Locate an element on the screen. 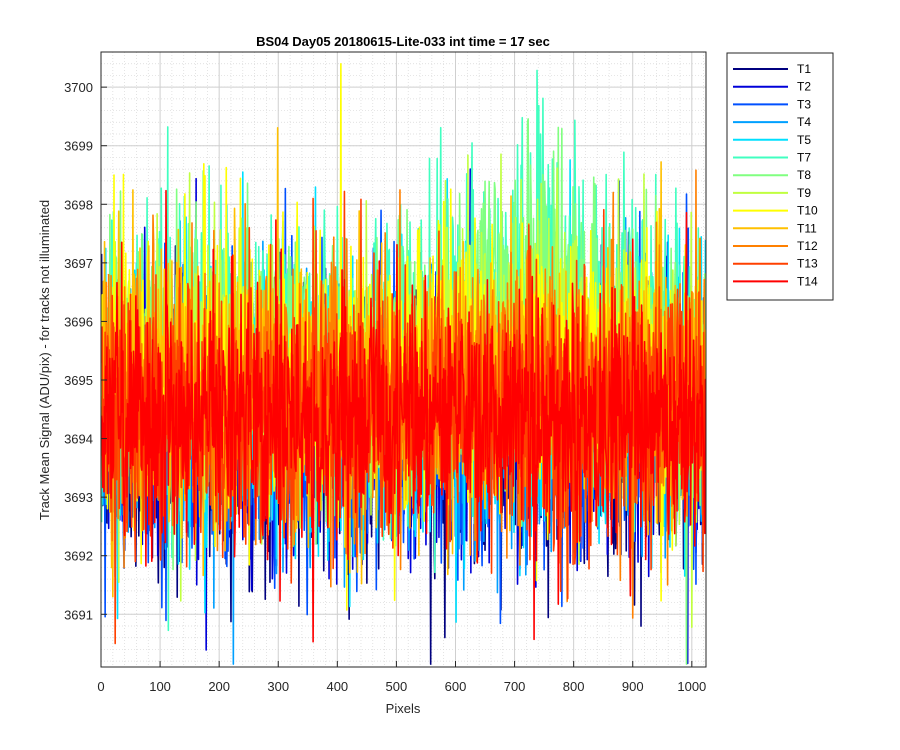 The image size is (900, 750). x-tick-label: 700 is located at coordinates (515, 686).